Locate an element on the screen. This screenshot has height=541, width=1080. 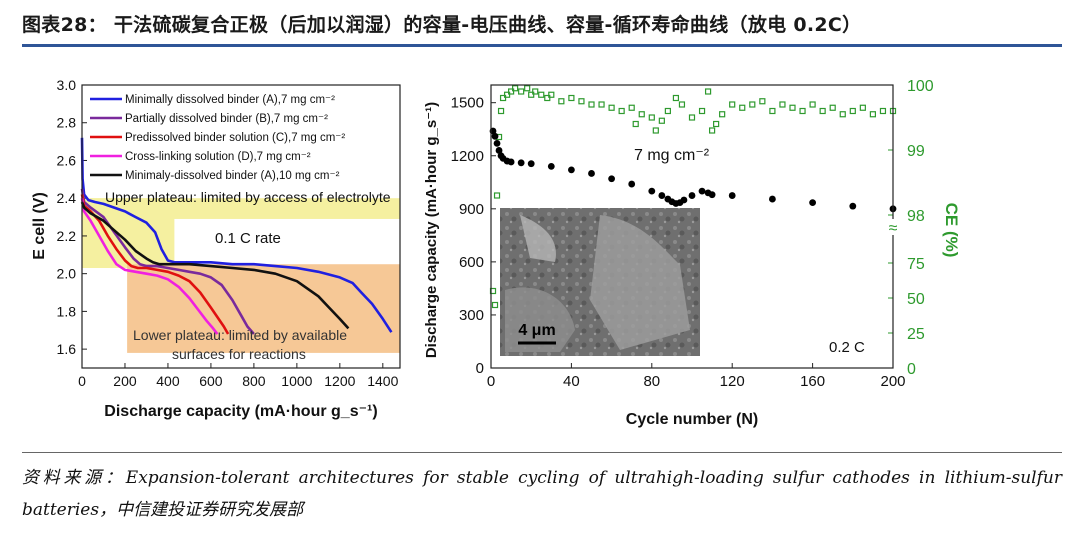
y-tick-label: 2.2 is located at coordinates (67, 236).